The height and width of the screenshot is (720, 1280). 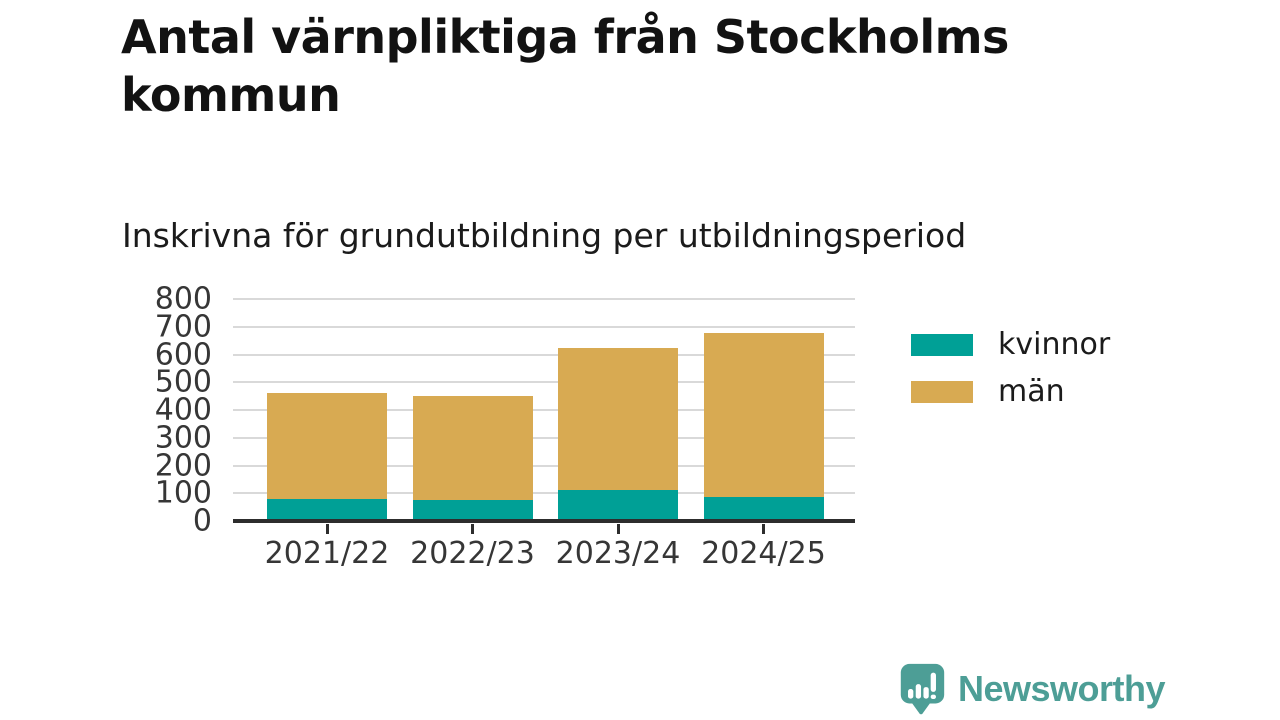 What do you see at coordinates (942, 345) in the screenshot?
I see `legend-swatch-kvinnor` at bounding box center [942, 345].